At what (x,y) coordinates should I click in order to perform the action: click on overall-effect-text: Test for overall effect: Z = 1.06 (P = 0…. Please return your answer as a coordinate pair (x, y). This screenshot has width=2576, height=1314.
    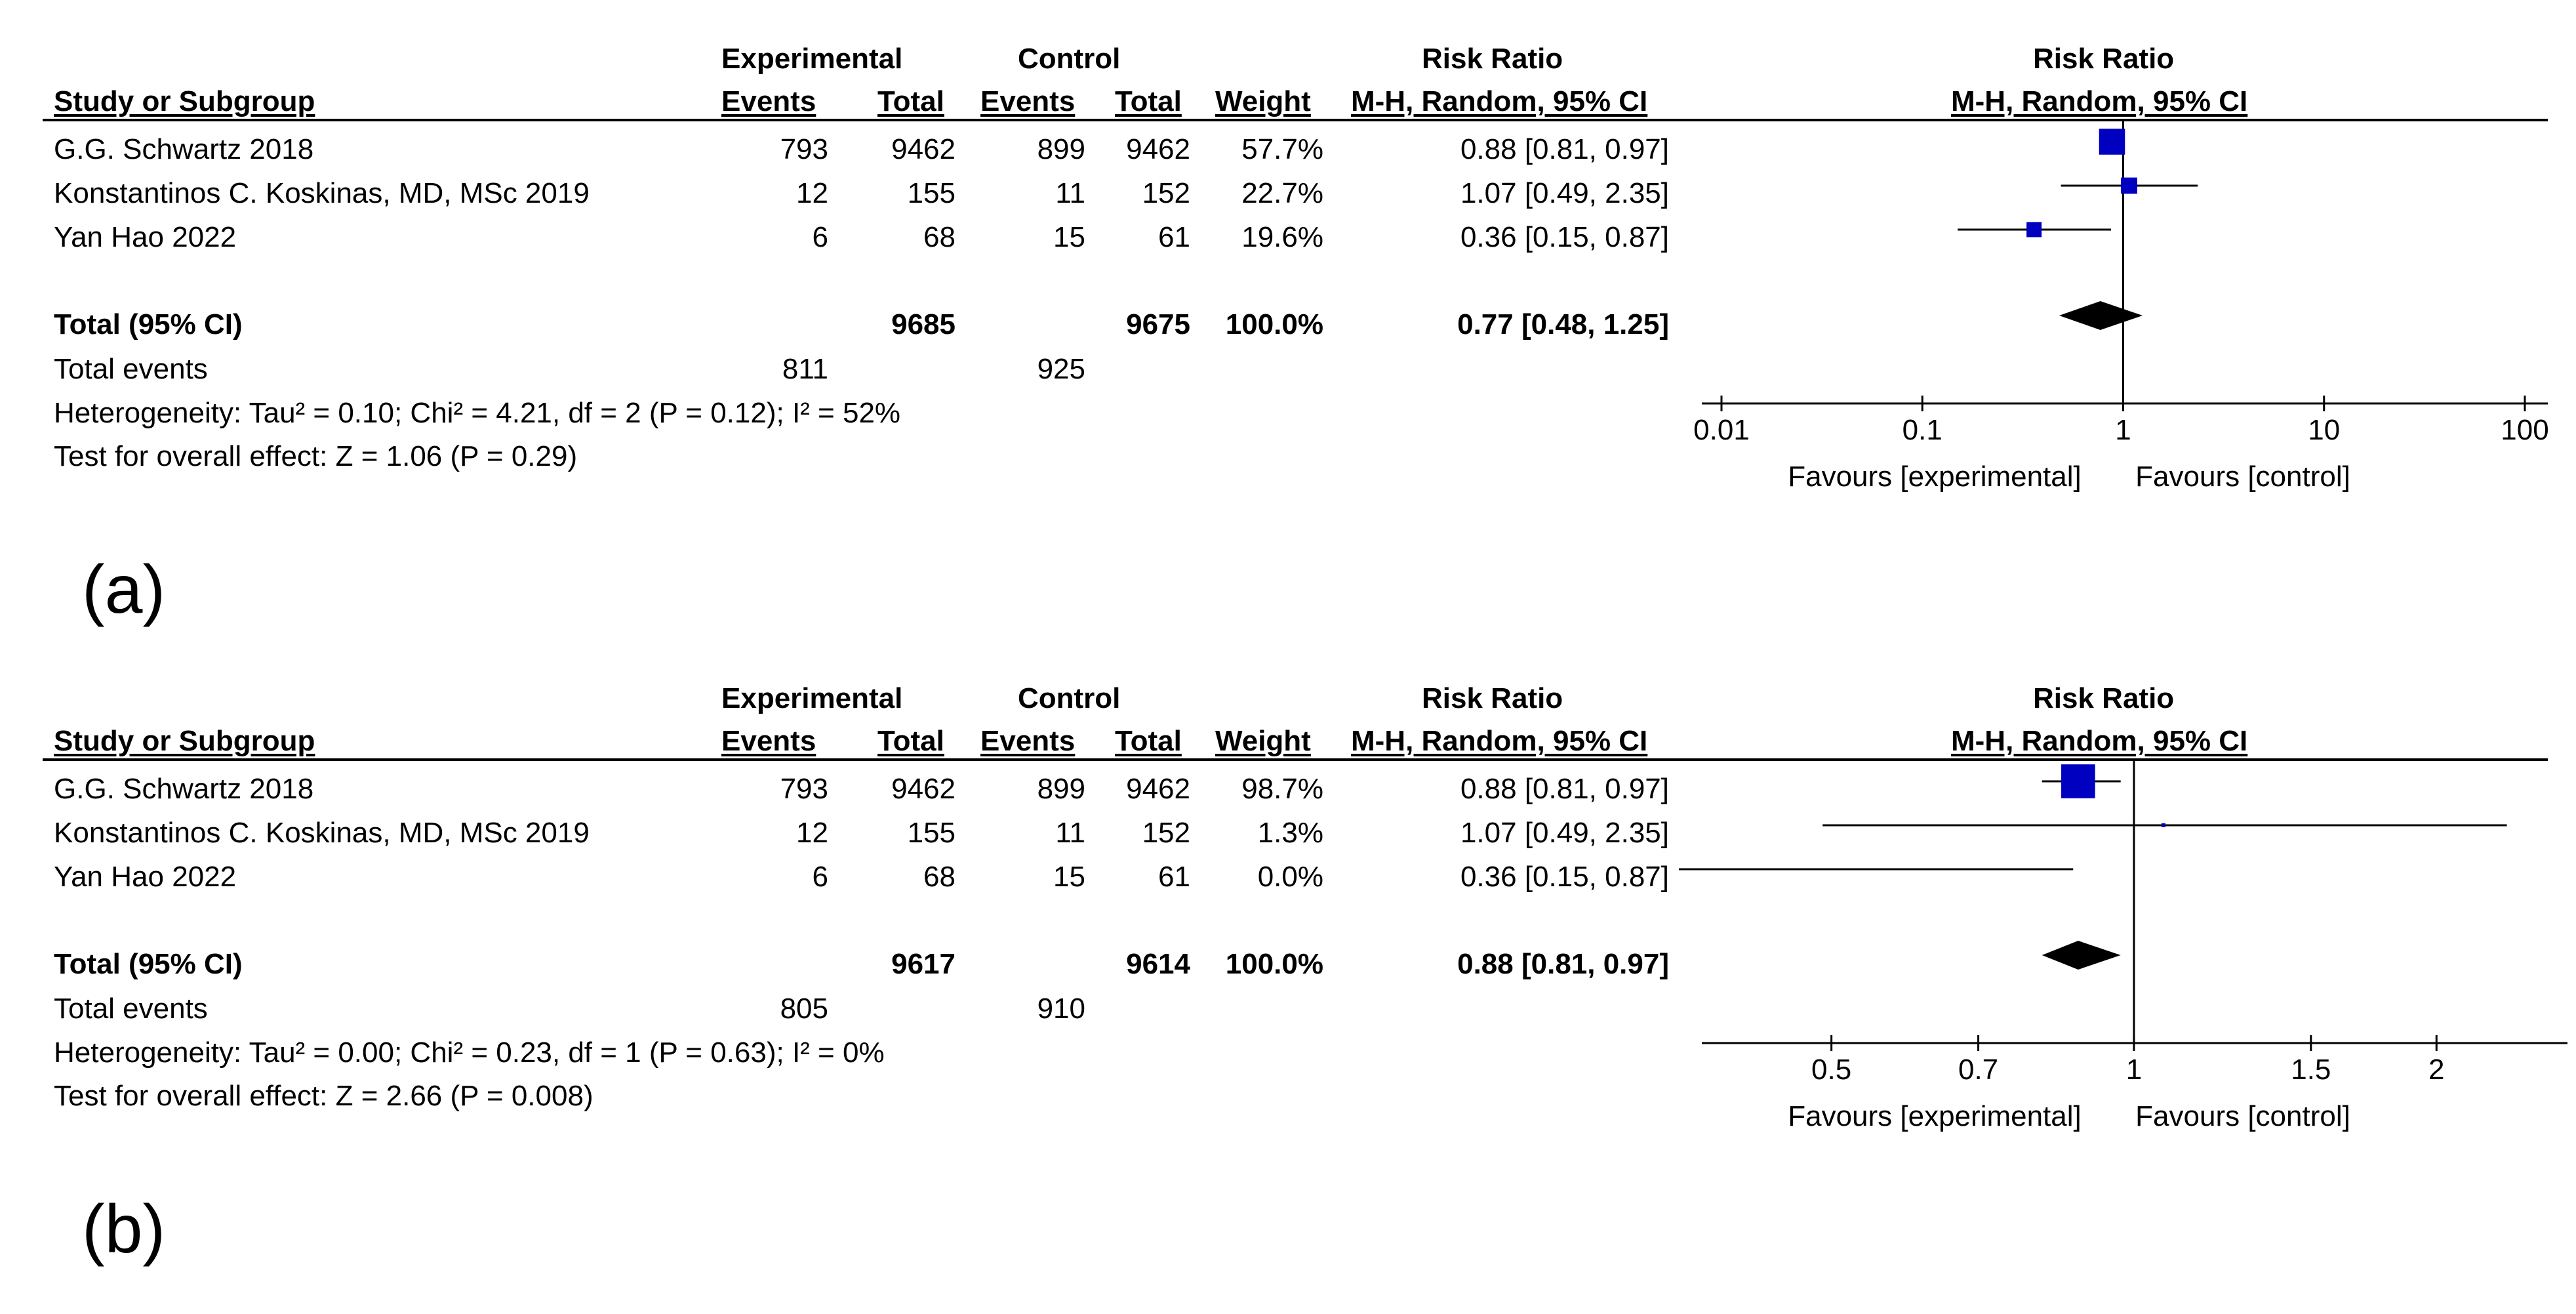
    Looking at the image, I should click on (316, 456).